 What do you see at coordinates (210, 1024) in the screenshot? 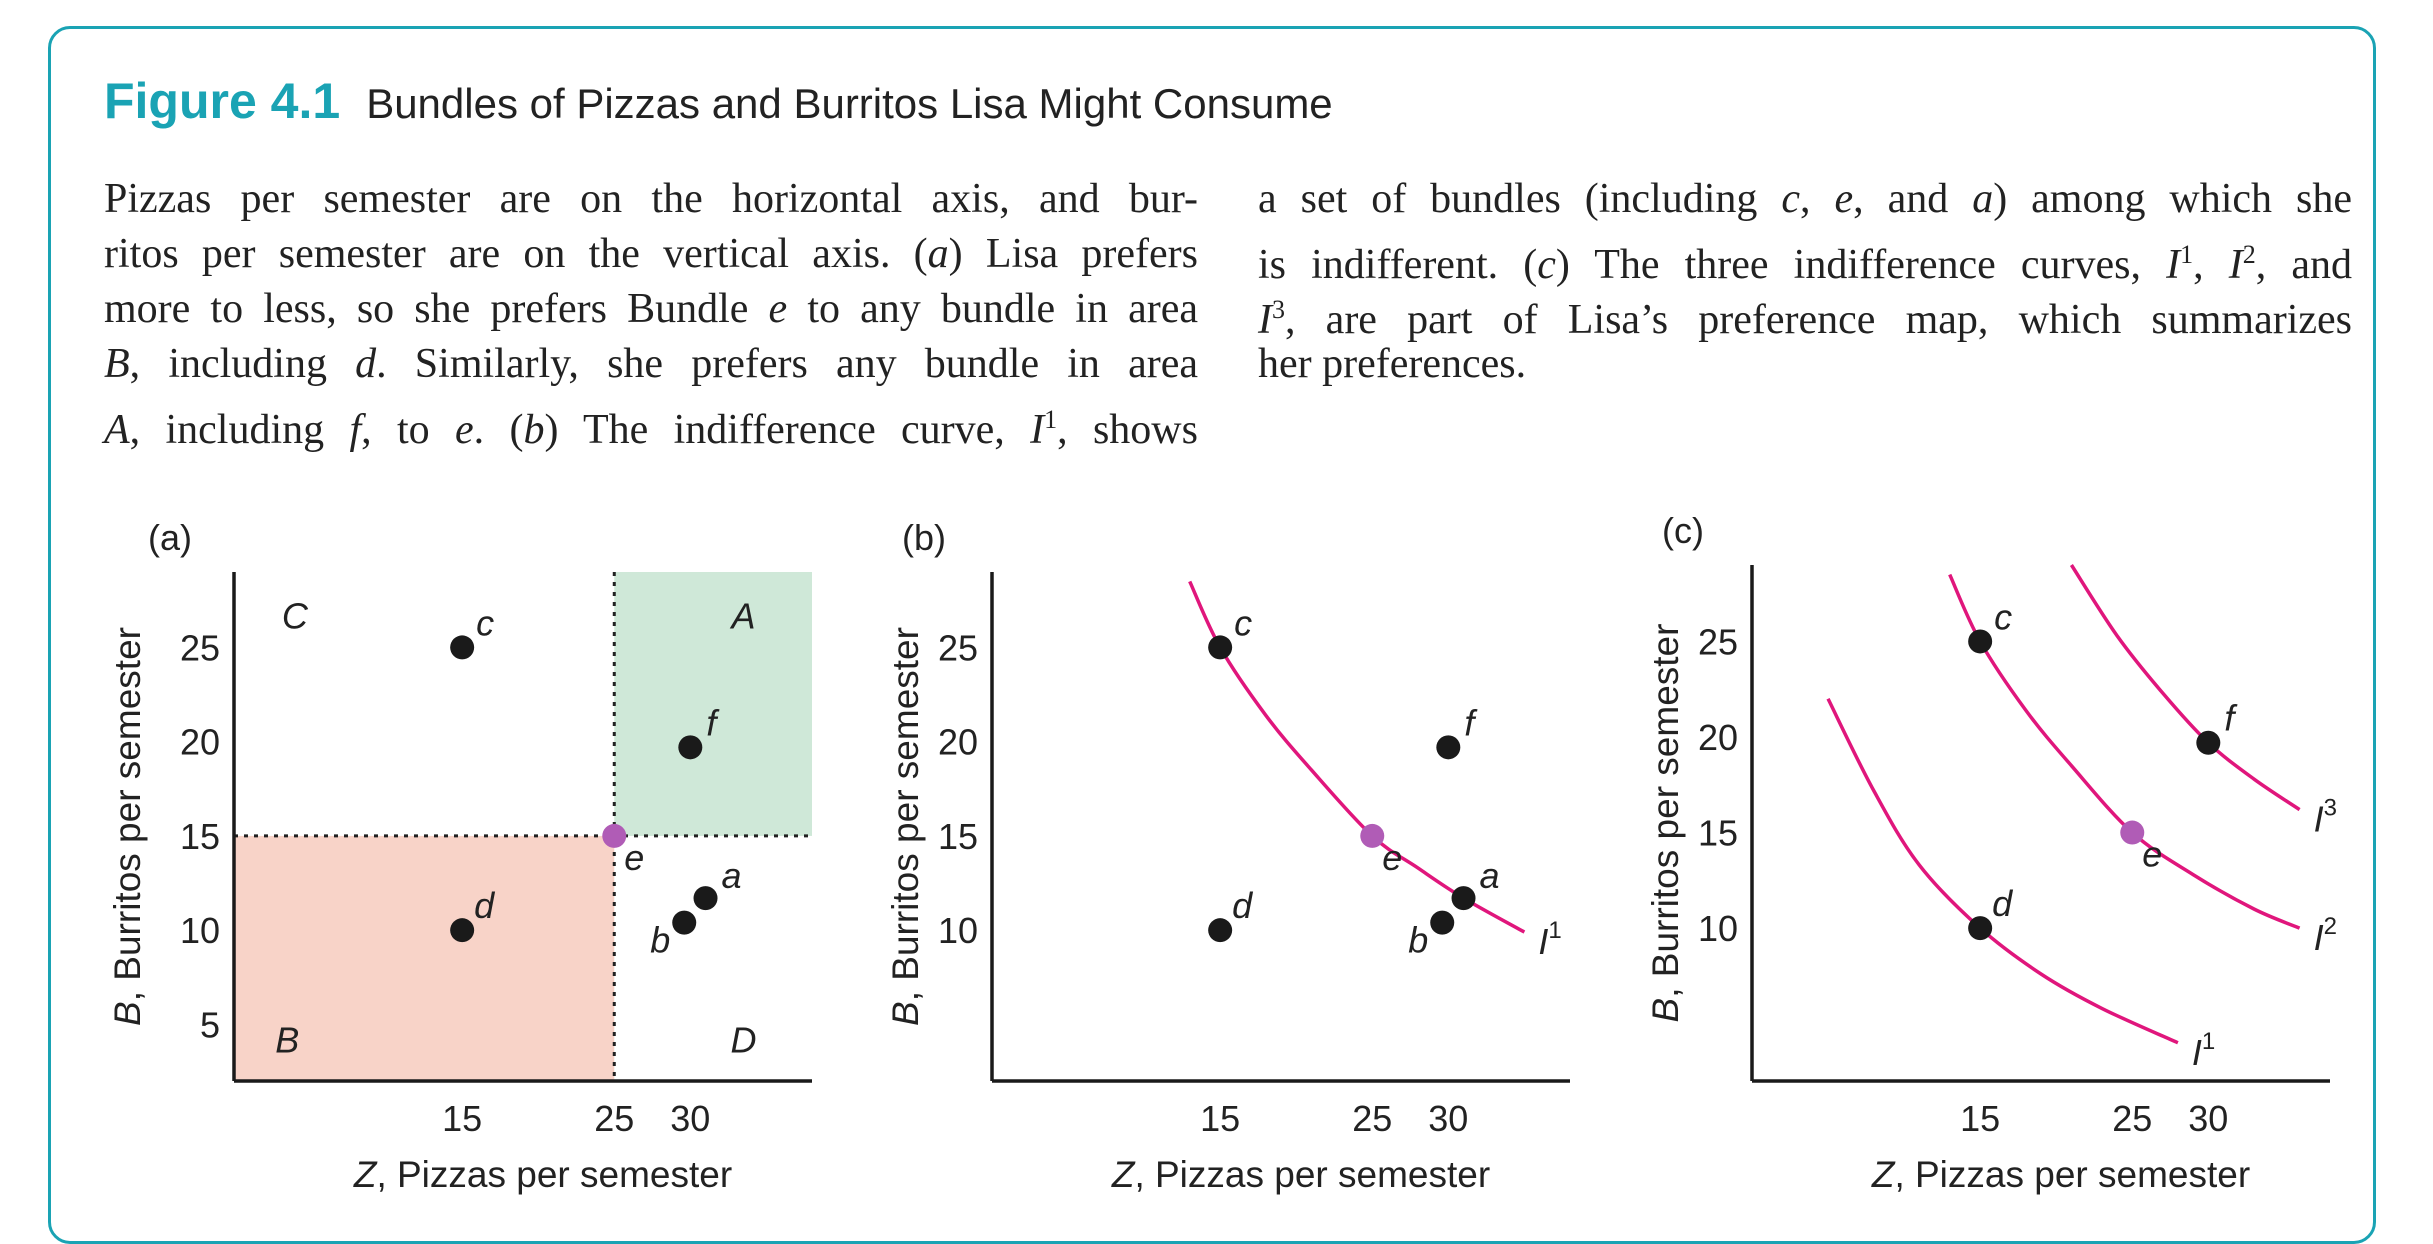
I see `y-tick-label: 5` at bounding box center [210, 1024].